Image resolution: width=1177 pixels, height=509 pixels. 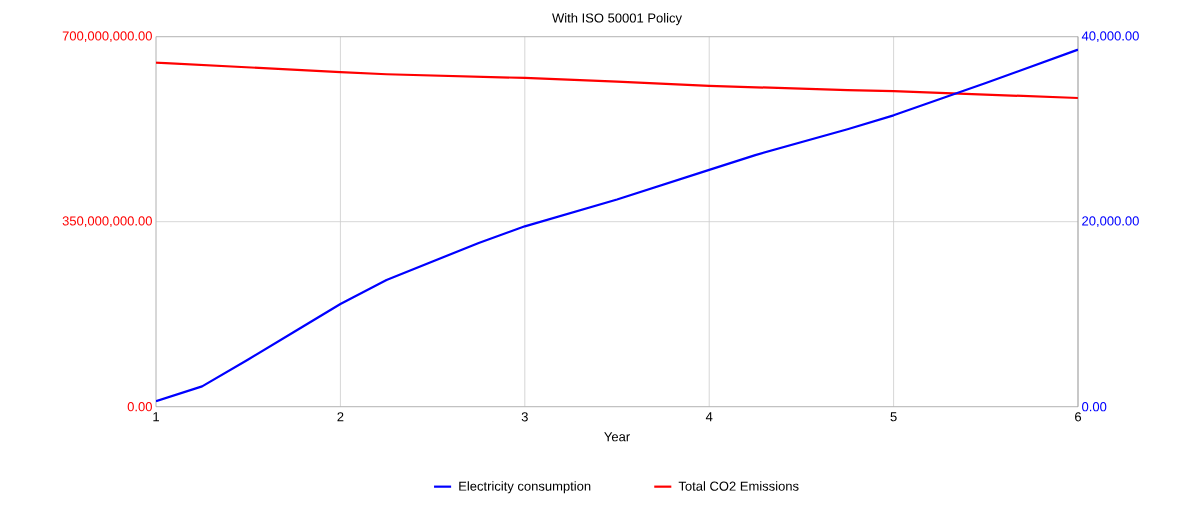 I want to click on x-tick-label: 3, so click(x=524, y=417).